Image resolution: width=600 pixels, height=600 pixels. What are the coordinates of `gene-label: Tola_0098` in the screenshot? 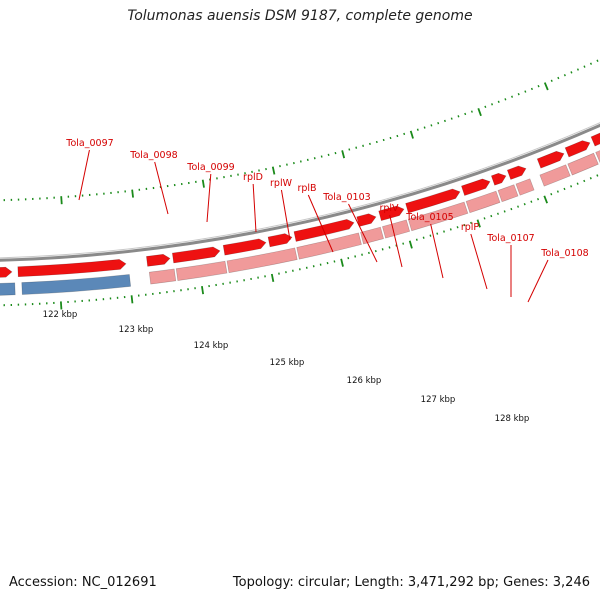 It's located at (153, 155).